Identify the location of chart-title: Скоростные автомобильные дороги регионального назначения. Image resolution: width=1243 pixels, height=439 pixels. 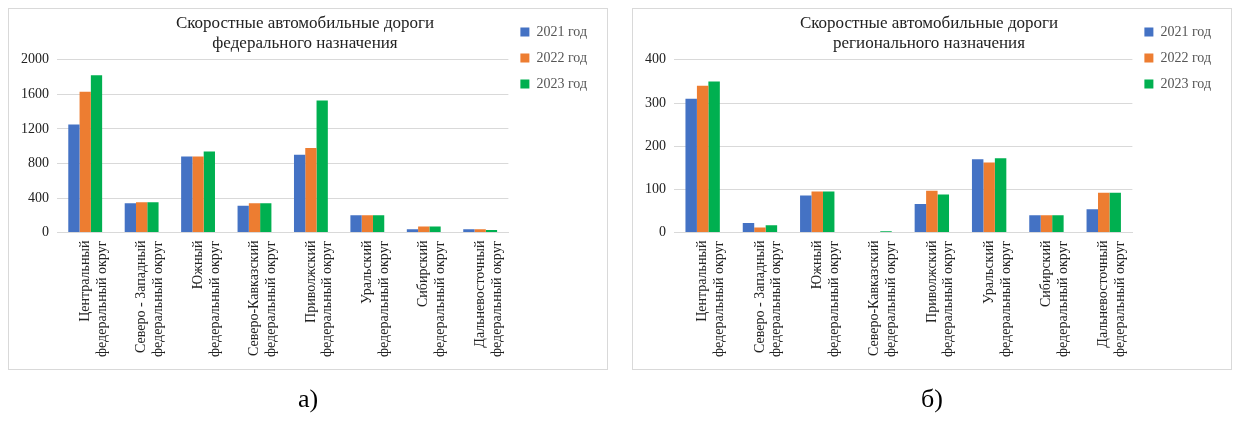
(929, 32).